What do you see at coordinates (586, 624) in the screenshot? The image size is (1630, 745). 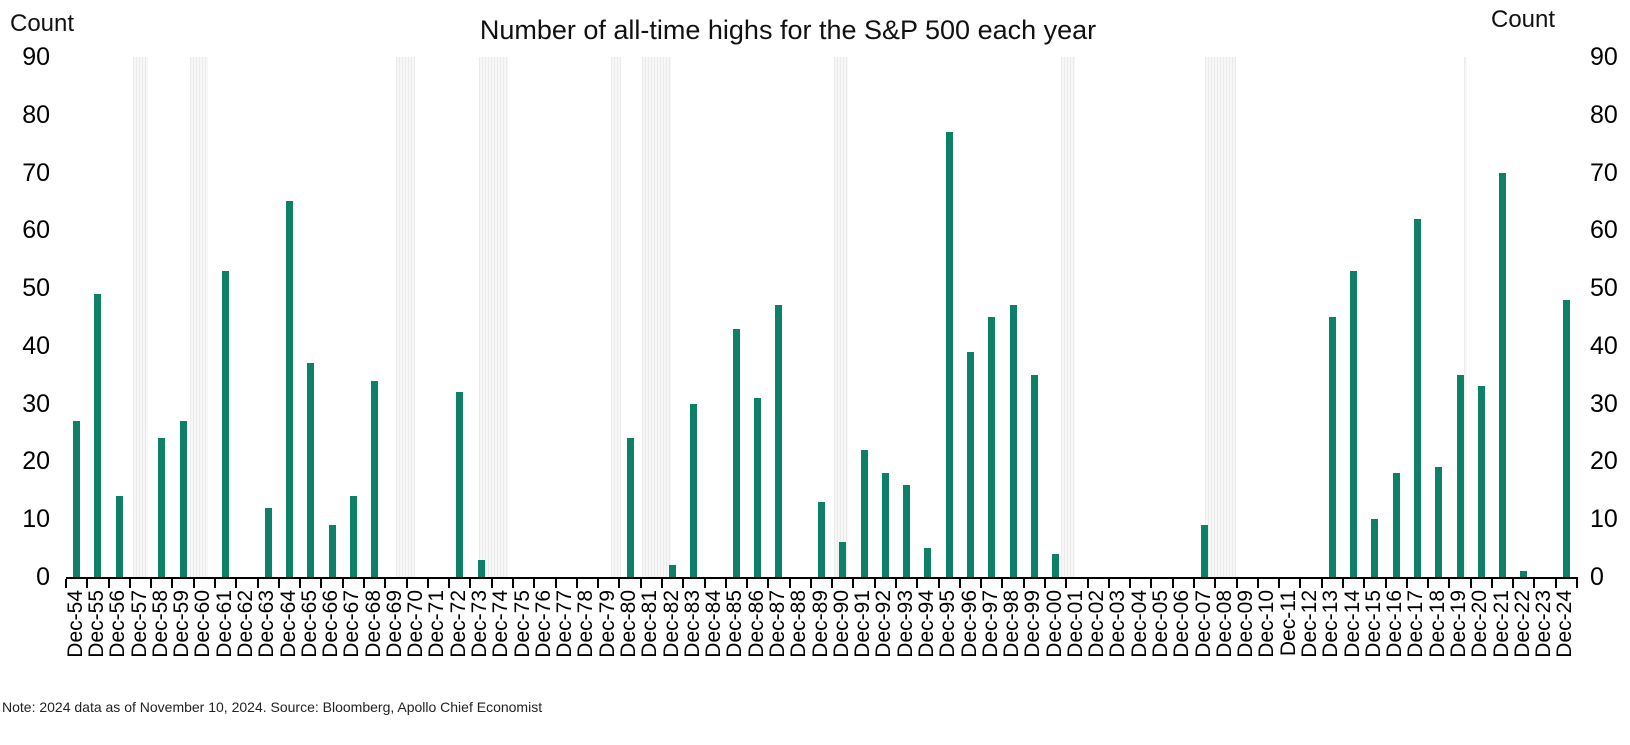 I see `x-label-dec-78: Dec-78` at bounding box center [586, 624].